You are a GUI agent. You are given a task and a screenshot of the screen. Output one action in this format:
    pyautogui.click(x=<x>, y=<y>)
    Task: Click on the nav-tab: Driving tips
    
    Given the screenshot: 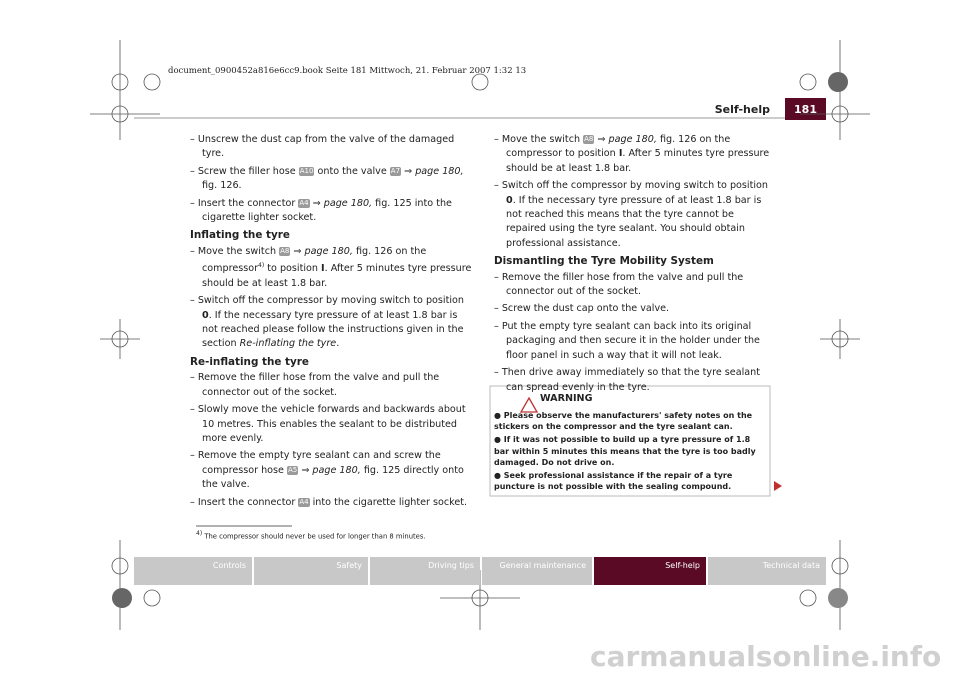 What is the action you would take?
    pyautogui.click(x=425, y=571)
    